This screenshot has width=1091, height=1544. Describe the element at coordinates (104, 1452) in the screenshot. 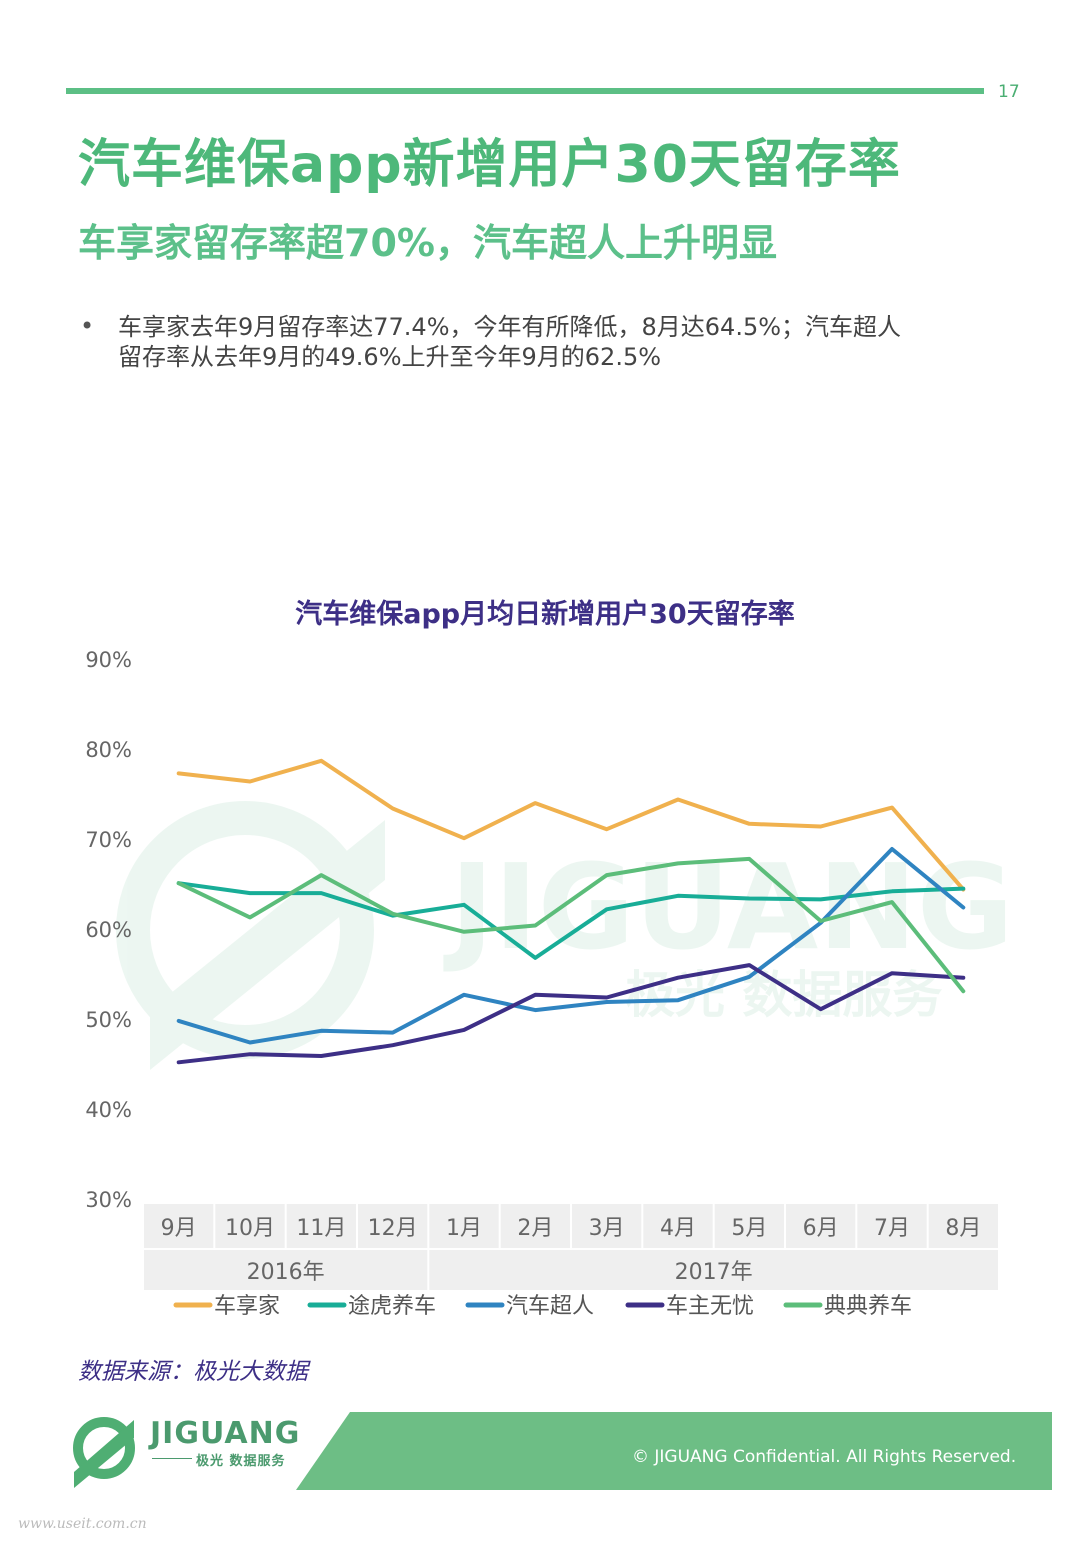

I see `footer-logo-icon` at that location.